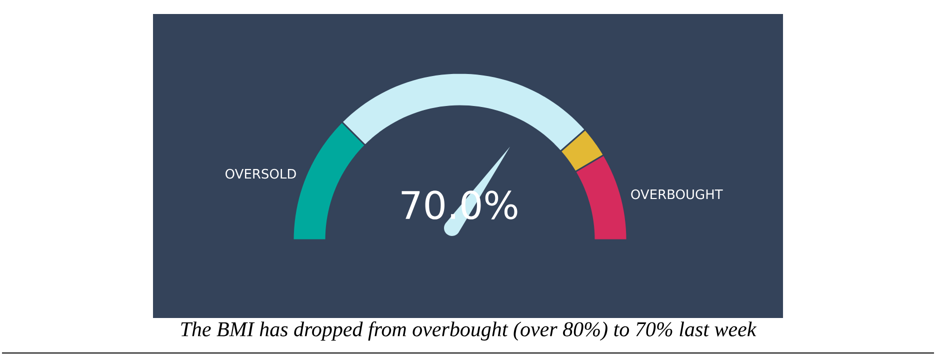 This screenshot has width=936, height=359. I want to click on slice-label: OVERSOLD, so click(261, 173).